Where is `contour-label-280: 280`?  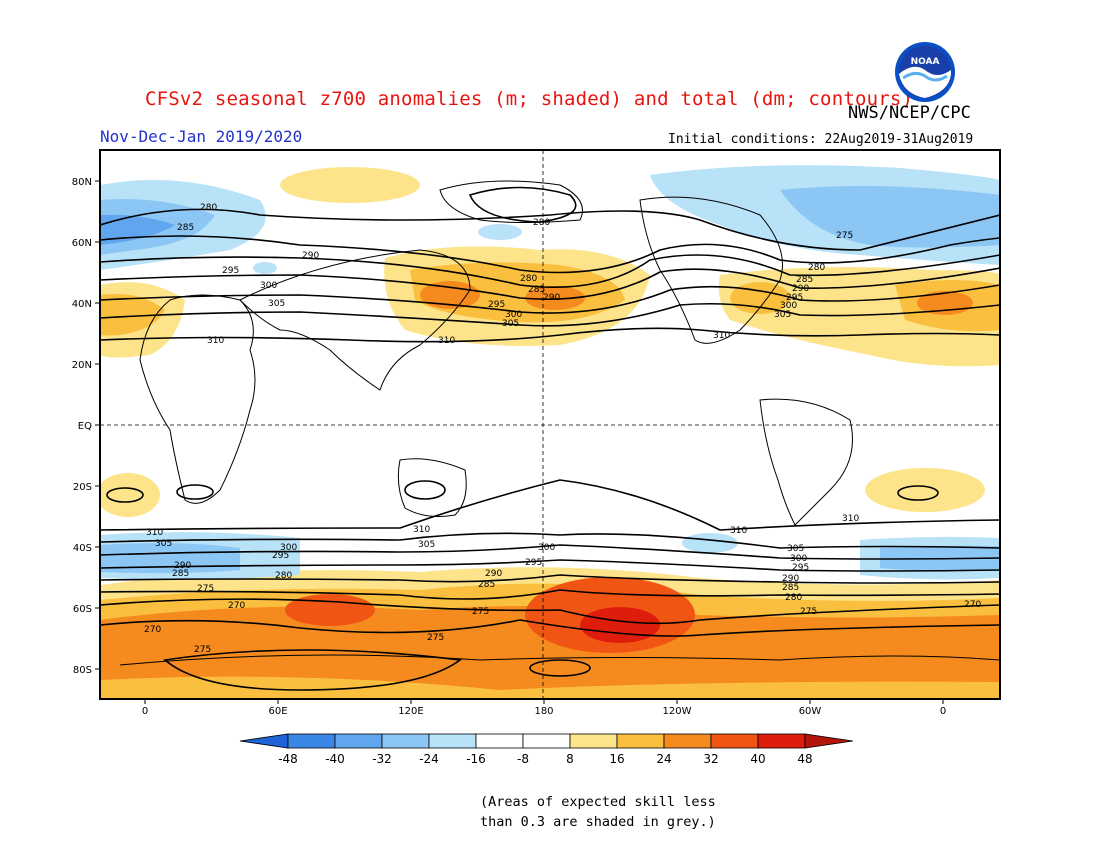
contour-label-280: 280 is located at coordinates (208, 208).